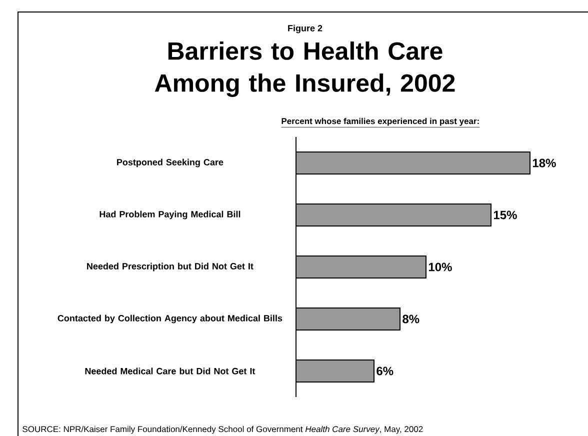 Image resolution: width=588 pixels, height=436 pixels. Describe the element at coordinates (440, 267) in the screenshot. I see `data-label: 10%` at that location.